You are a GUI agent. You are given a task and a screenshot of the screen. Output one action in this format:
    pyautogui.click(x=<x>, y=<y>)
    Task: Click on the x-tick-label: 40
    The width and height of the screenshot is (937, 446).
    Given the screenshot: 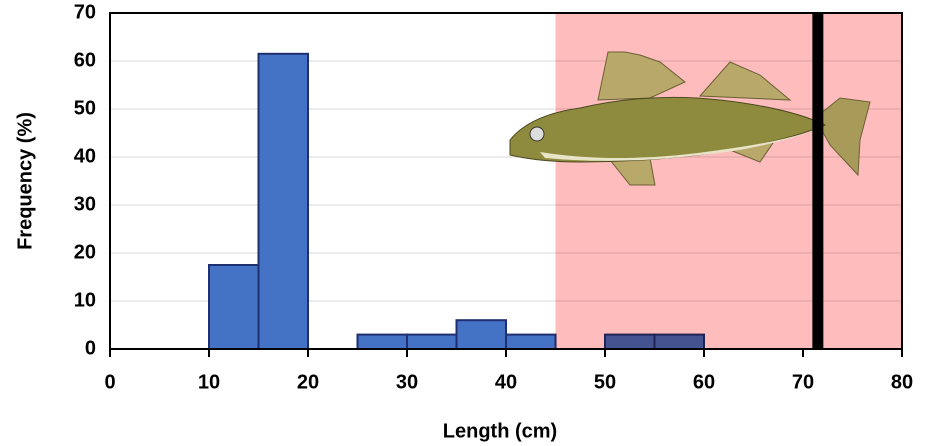 What is the action you would take?
    pyautogui.click(x=506, y=382)
    